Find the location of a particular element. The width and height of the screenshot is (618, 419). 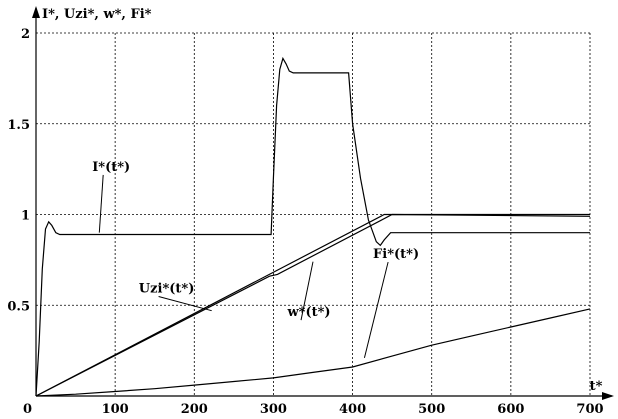

x-tick-label: 700 is located at coordinates (589, 409).